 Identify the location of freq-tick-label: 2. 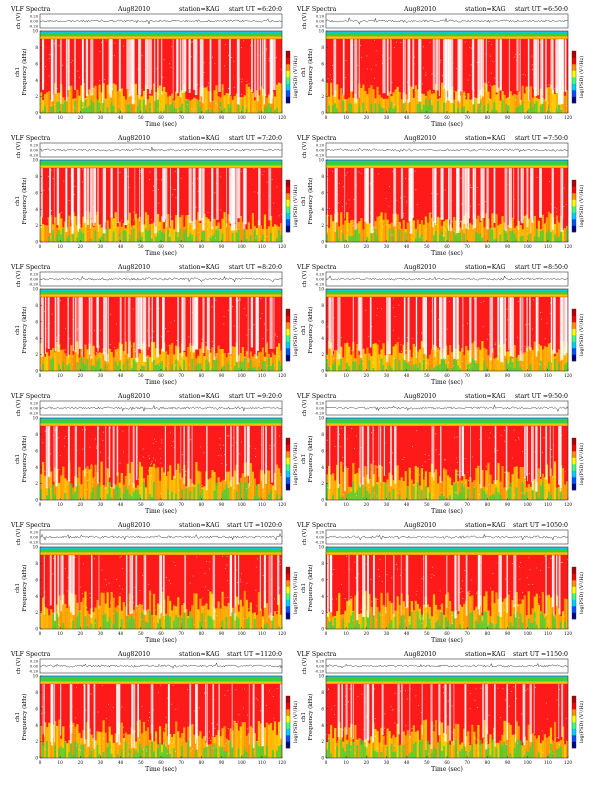
(322, 612).